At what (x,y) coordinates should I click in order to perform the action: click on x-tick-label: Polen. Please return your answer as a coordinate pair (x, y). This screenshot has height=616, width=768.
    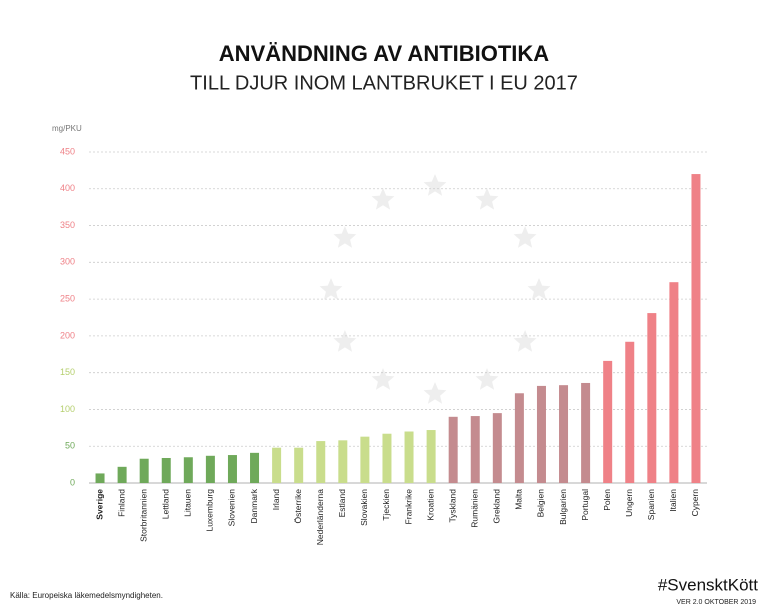
    Looking at the image, I should click on (607, 500).